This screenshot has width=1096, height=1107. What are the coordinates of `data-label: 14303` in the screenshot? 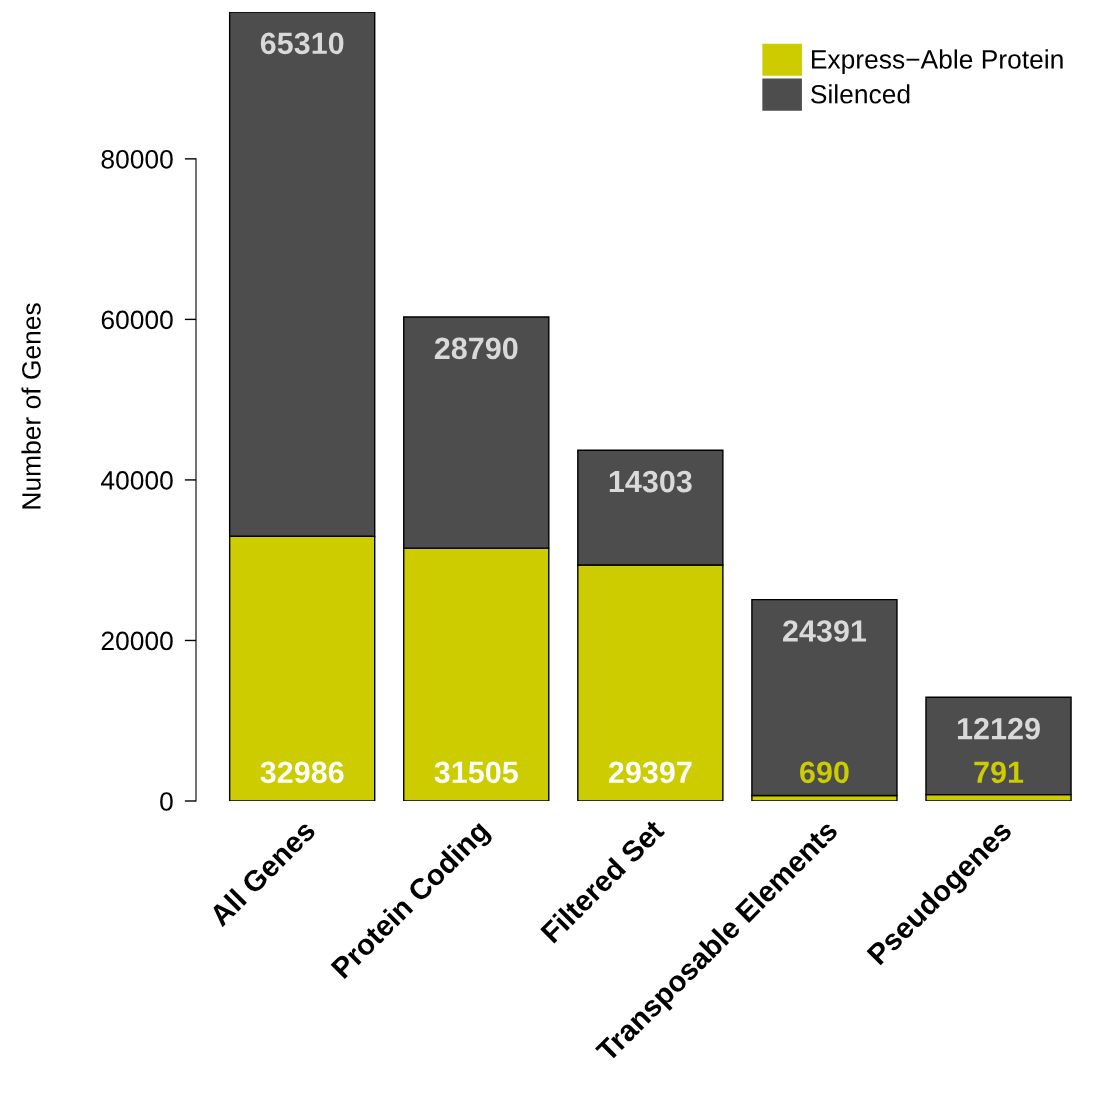 It's located at (650, 481).